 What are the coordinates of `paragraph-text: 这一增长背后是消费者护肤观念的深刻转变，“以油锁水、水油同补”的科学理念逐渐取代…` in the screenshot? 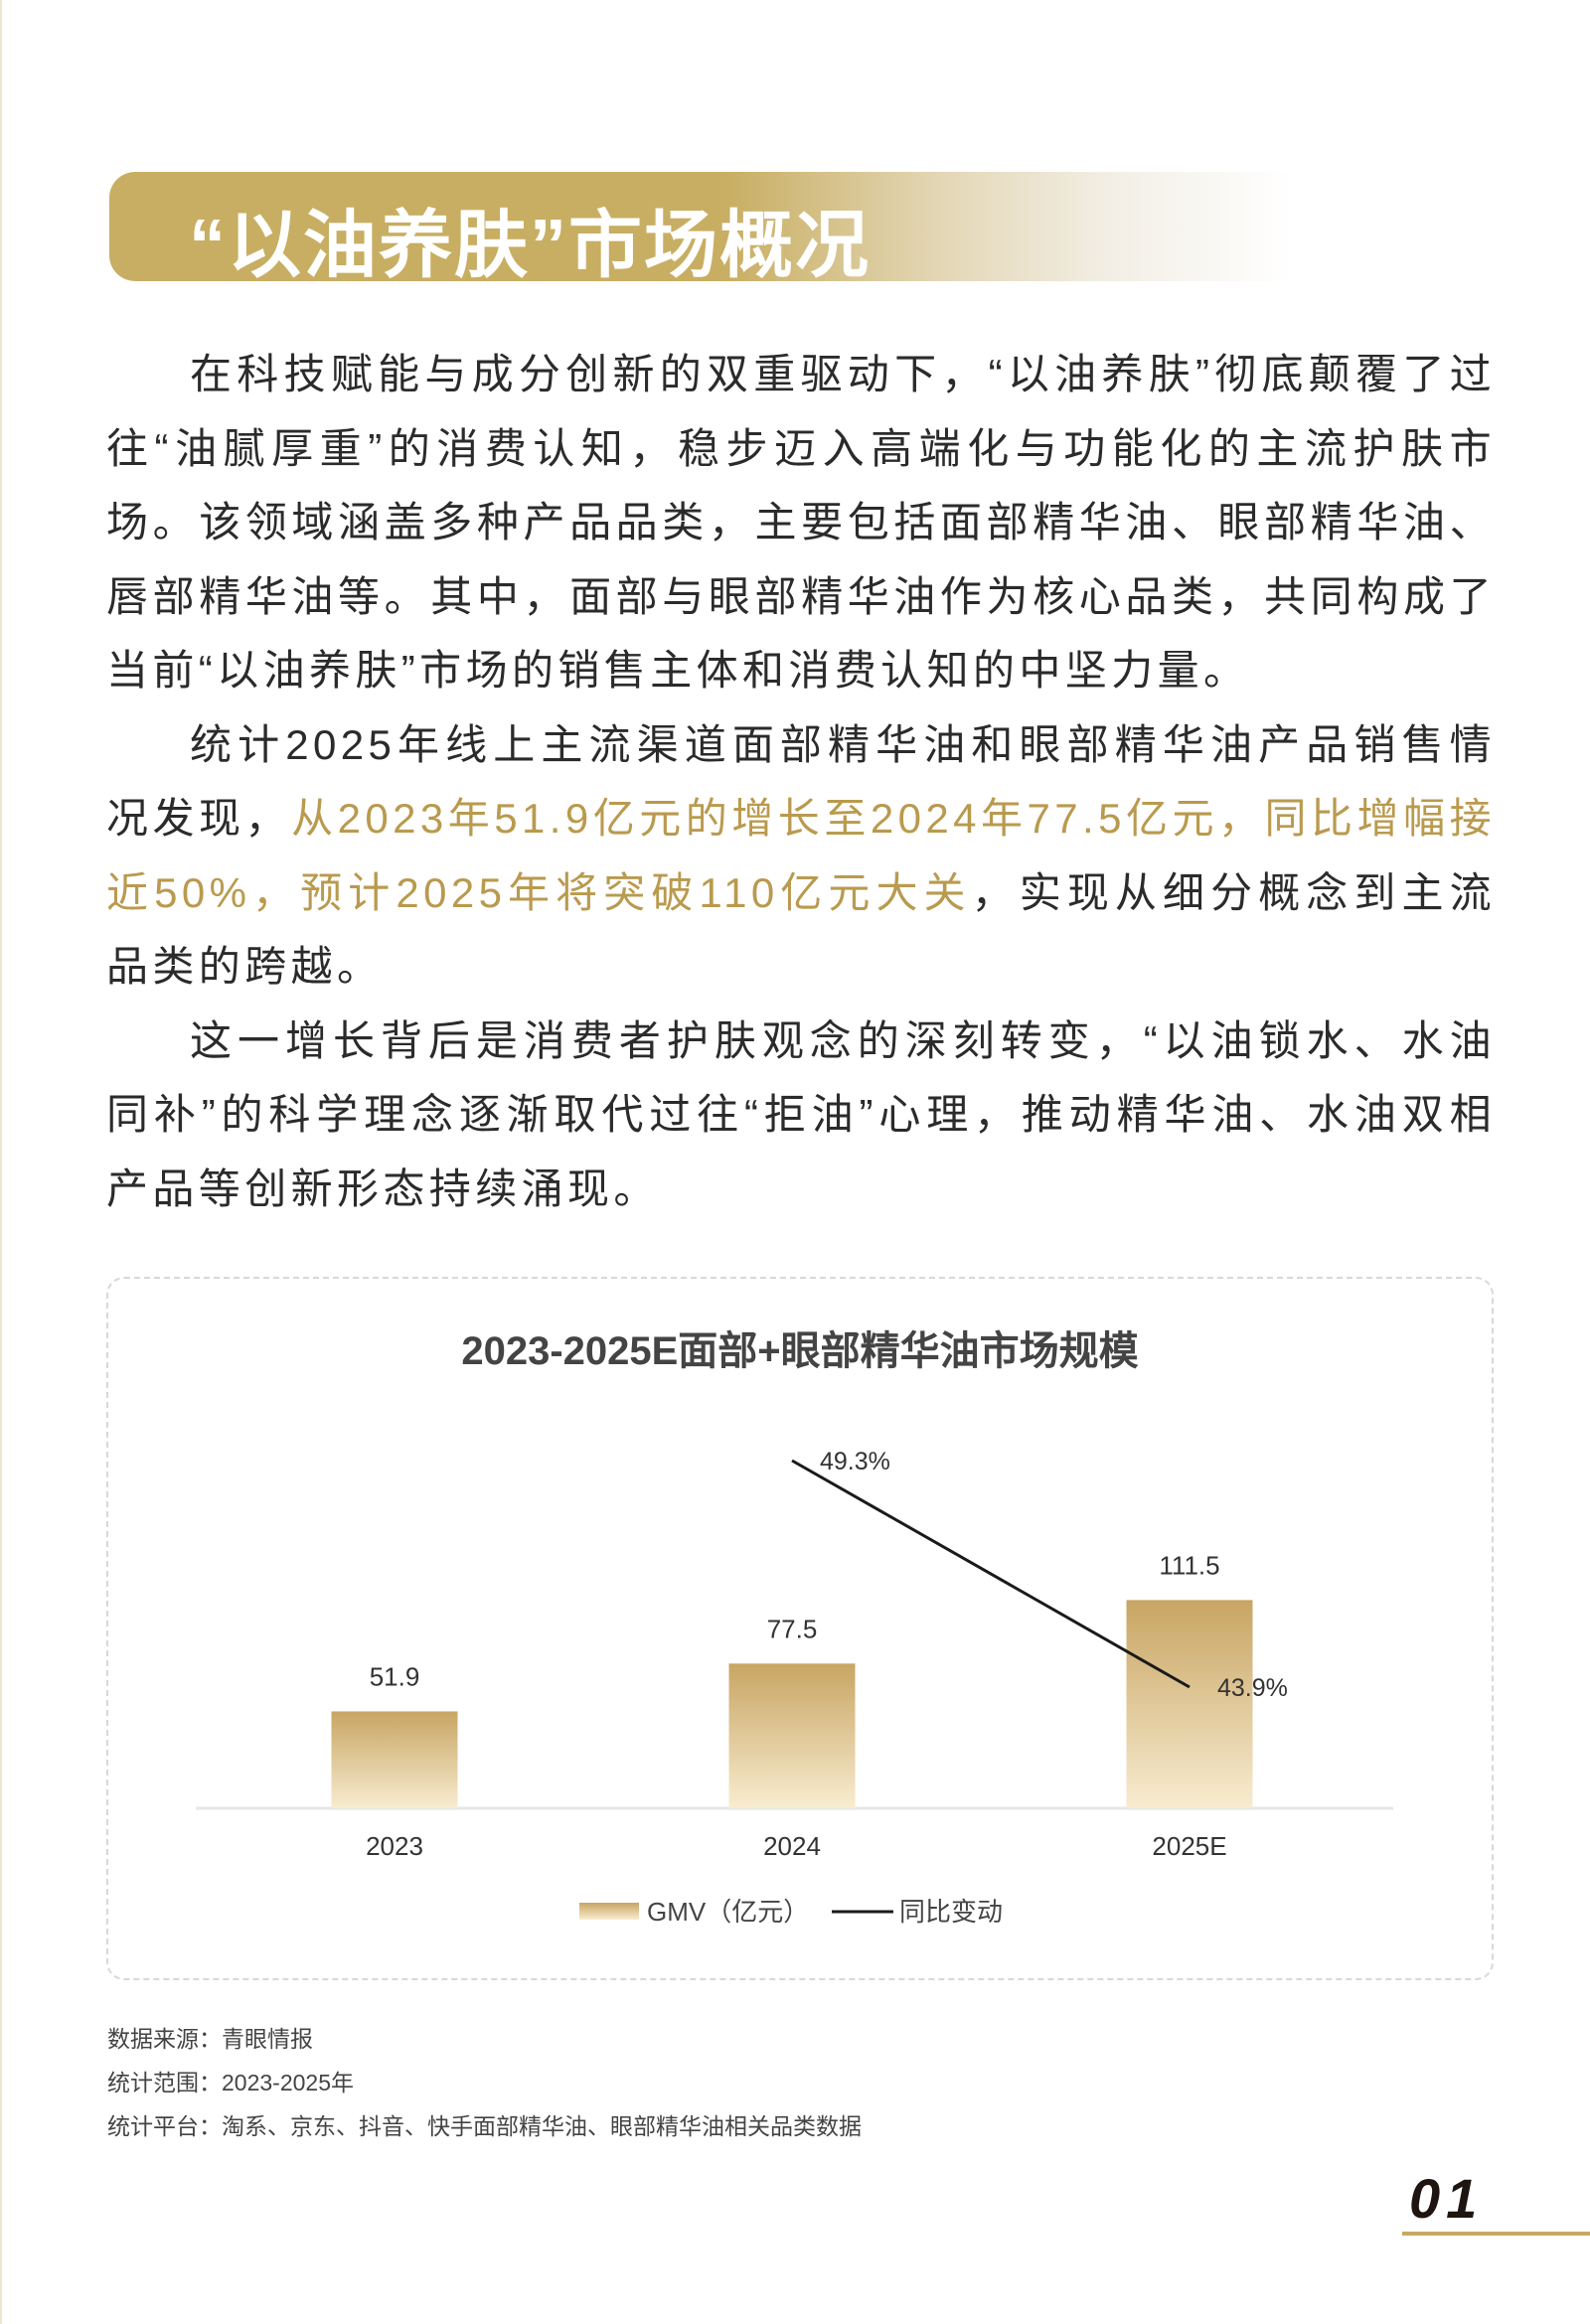 It's located at (801, 1114).